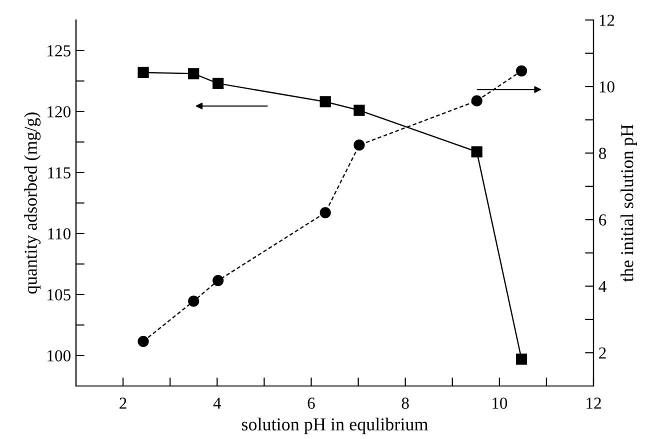  I want to click on x-tick-label: 2, so click(123, 403).